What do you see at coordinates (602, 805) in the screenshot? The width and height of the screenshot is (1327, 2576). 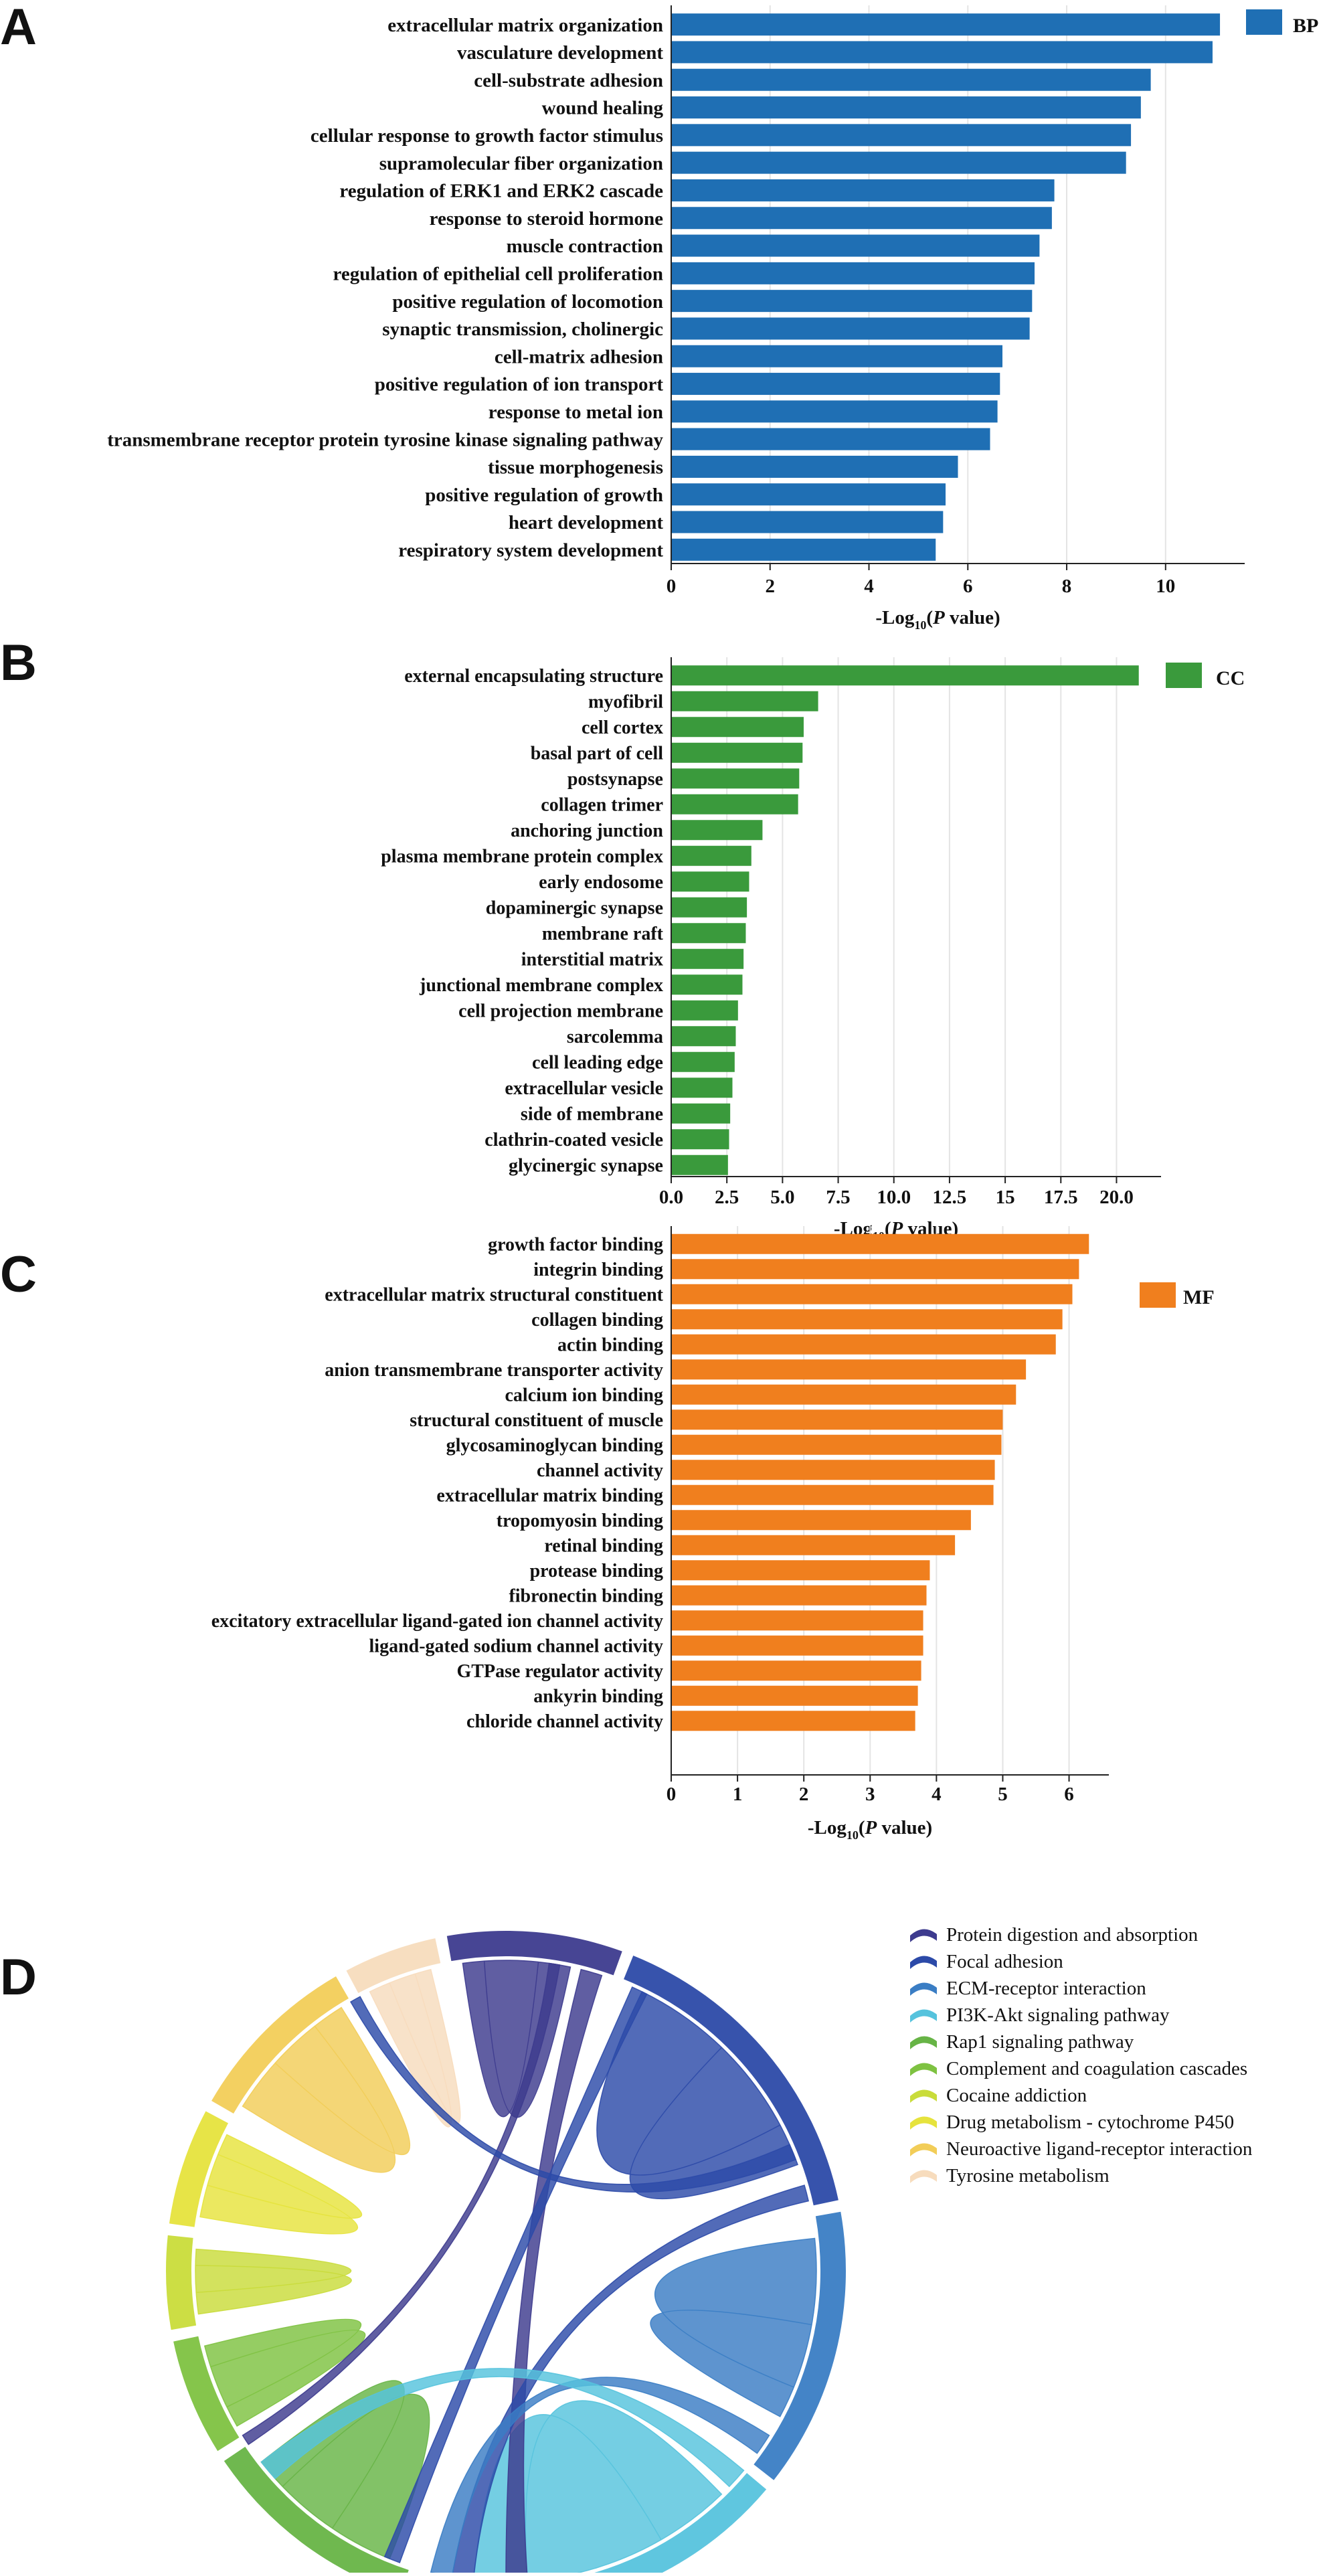 I see `cc-category-label: collagen trimer` at bounding box center [602, 805].